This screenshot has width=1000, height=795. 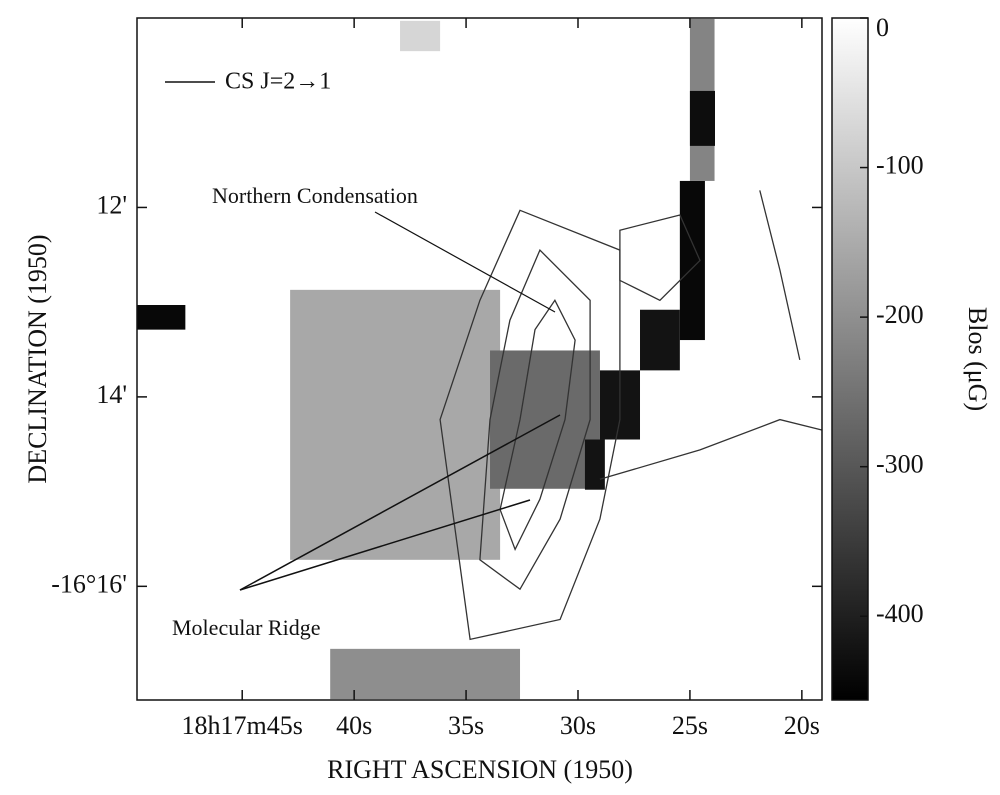 I want to click on x-axis-label: RIGHT ASCENSION (1950), so click(x=480, y=769).